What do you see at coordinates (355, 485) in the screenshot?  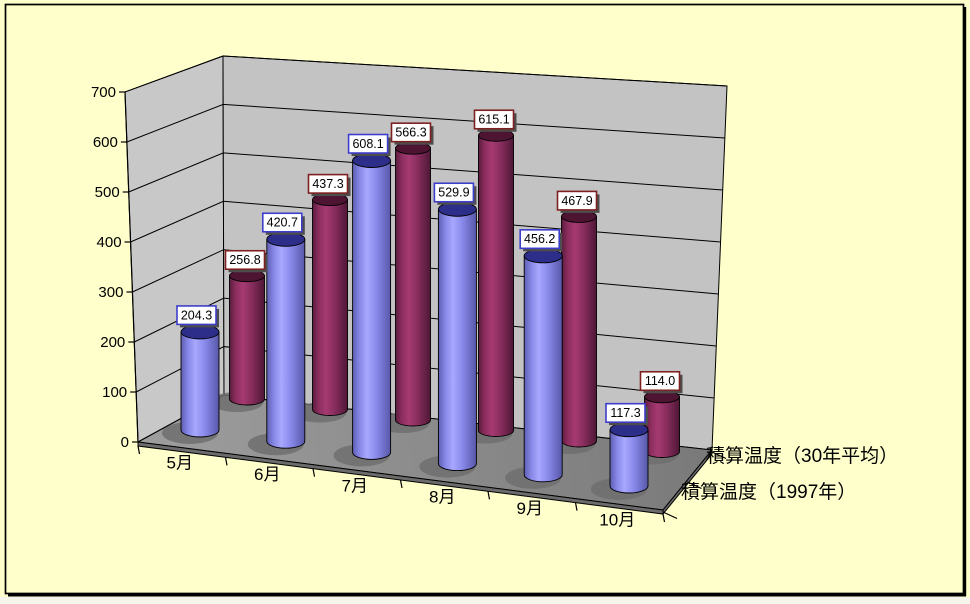 I see `category-label: 7月` at bounding box center [355, 485].